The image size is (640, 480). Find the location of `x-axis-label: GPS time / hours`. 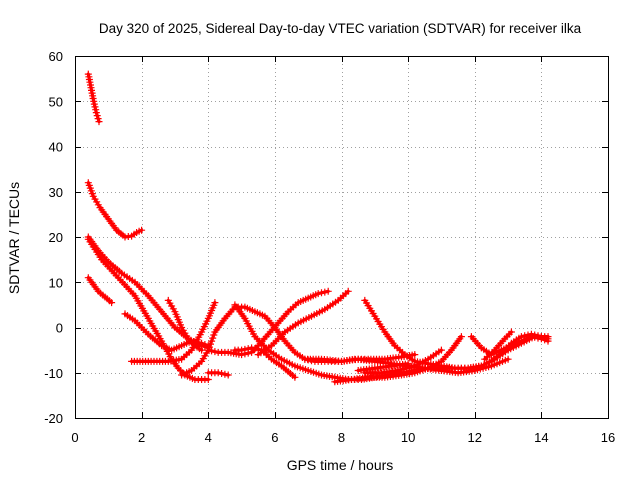

x-axis-label: GPS time / hours is located at coordinates (340, 465).